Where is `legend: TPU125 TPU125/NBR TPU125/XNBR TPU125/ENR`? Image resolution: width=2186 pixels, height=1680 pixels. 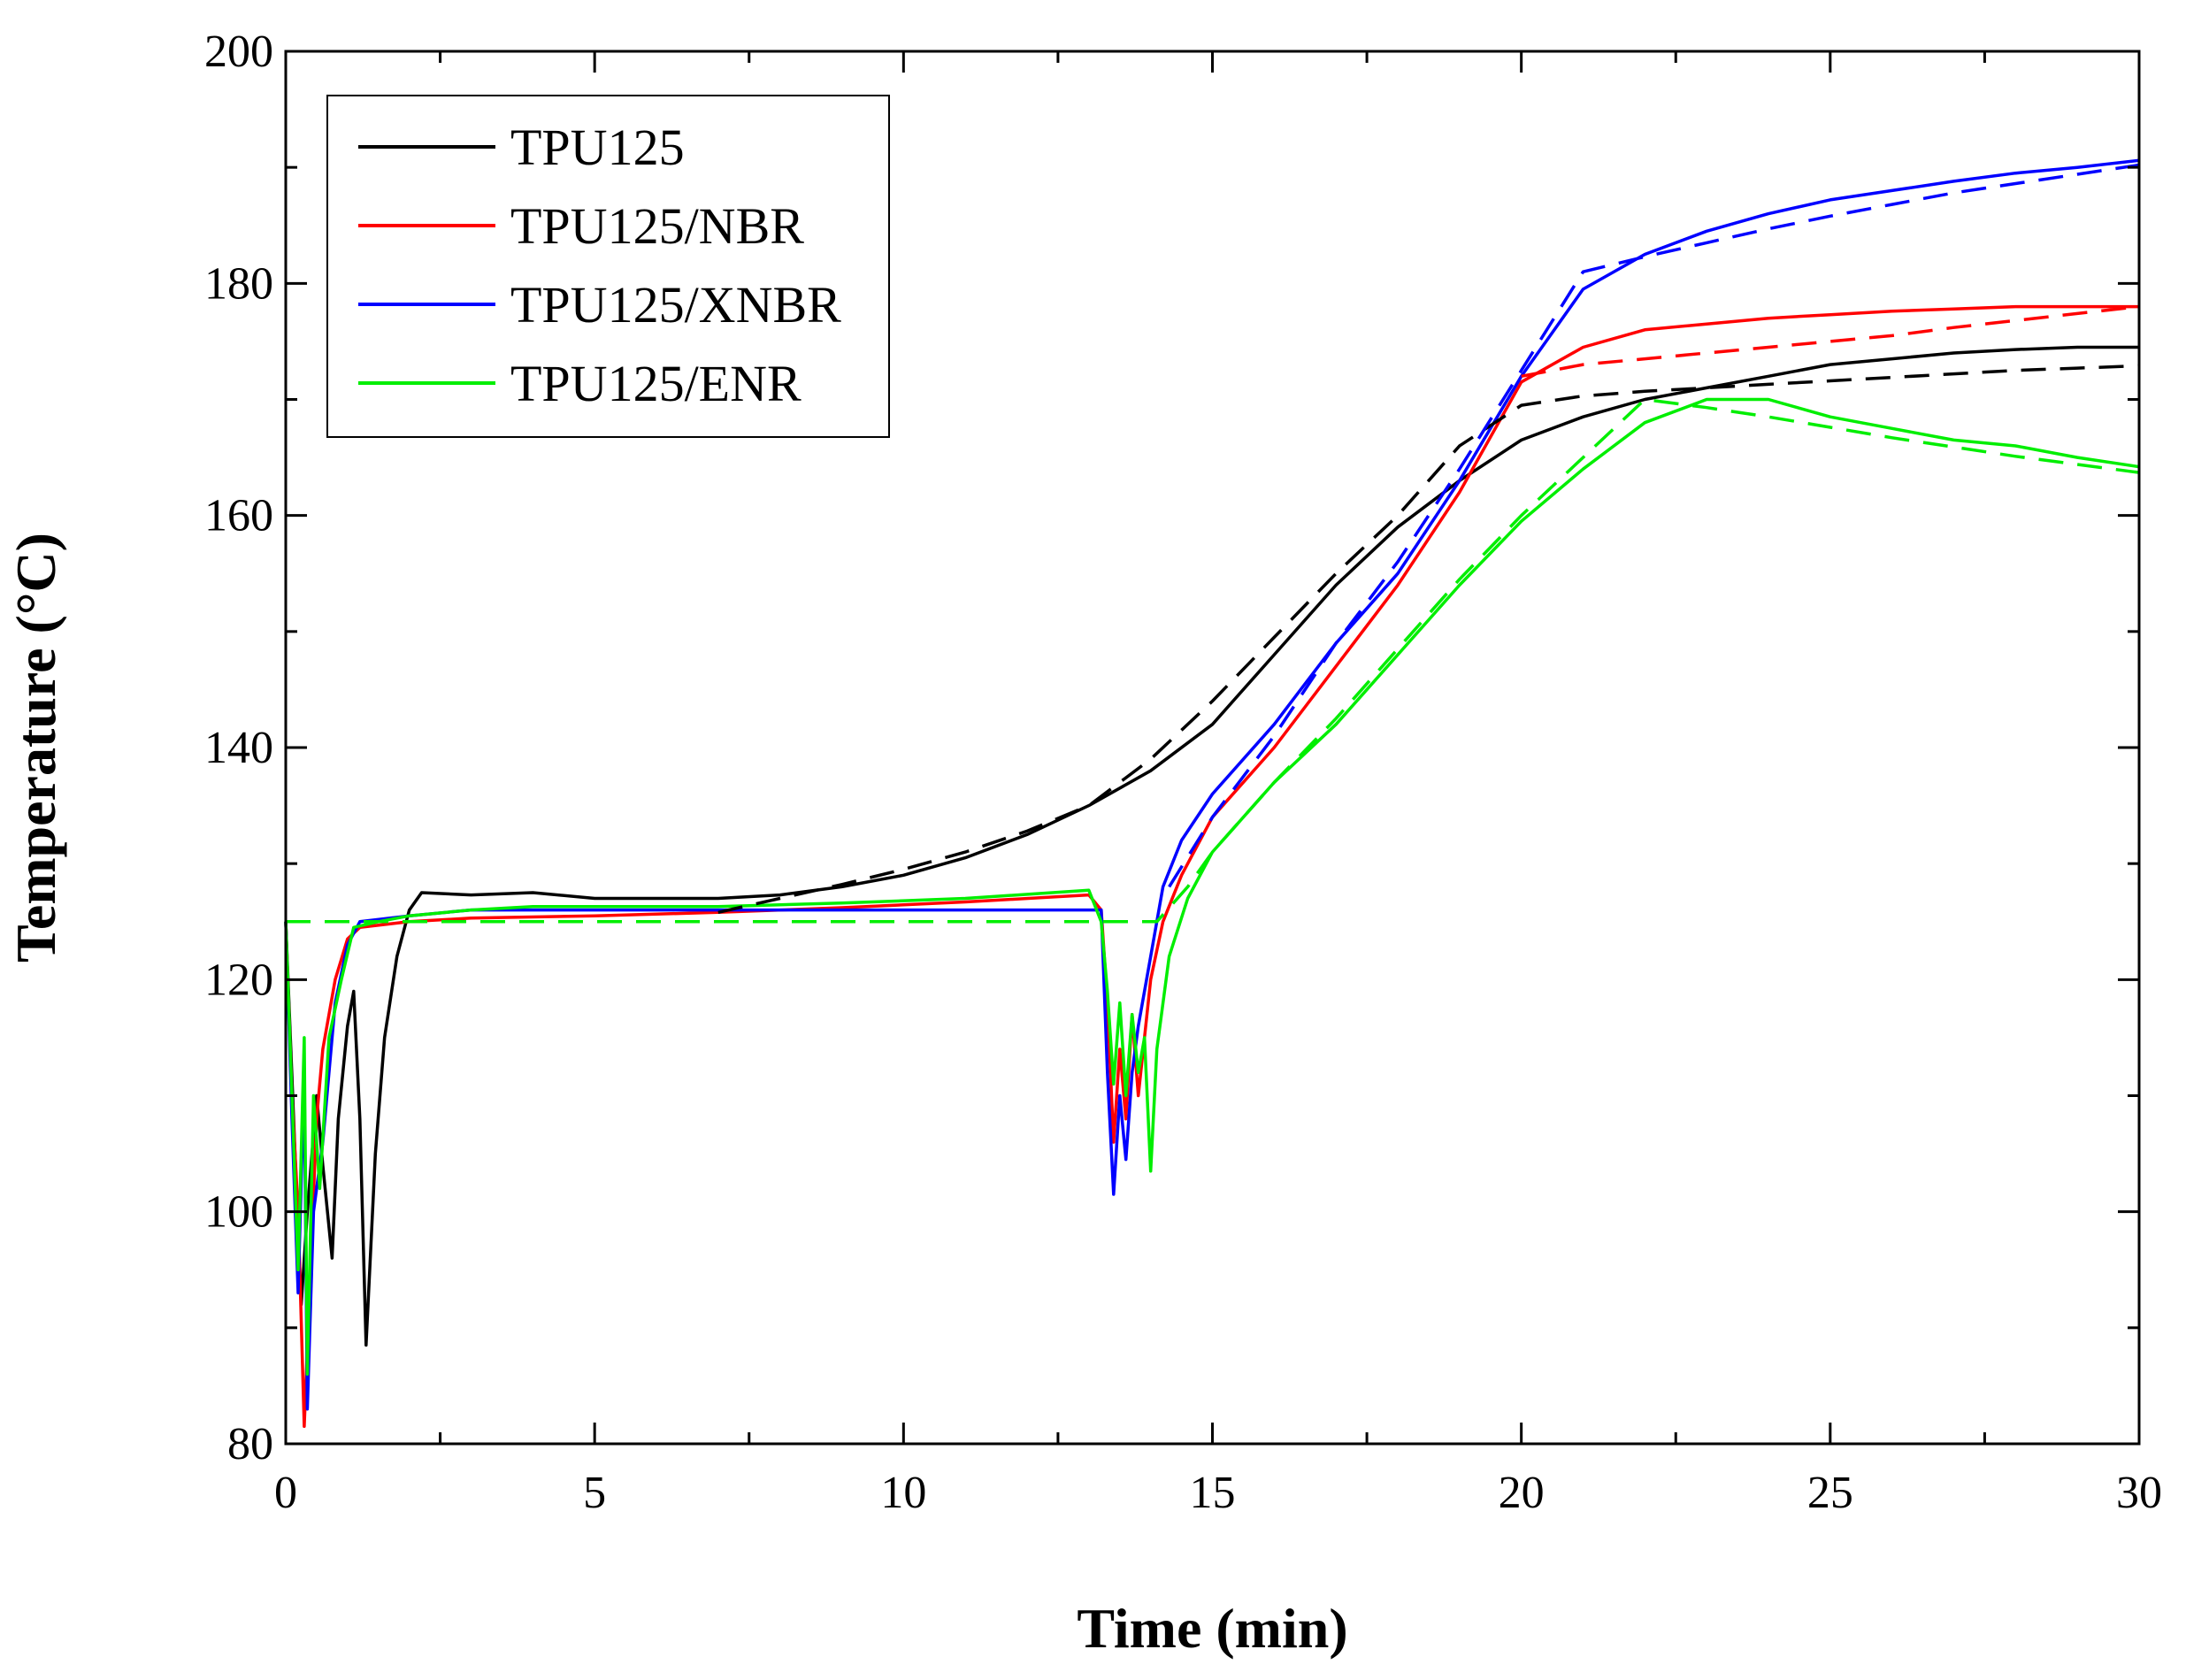
legend: TPU125 TPU125/NBR TPU125/XNBR TPU125/ENR is located at coordinates (608, 266).